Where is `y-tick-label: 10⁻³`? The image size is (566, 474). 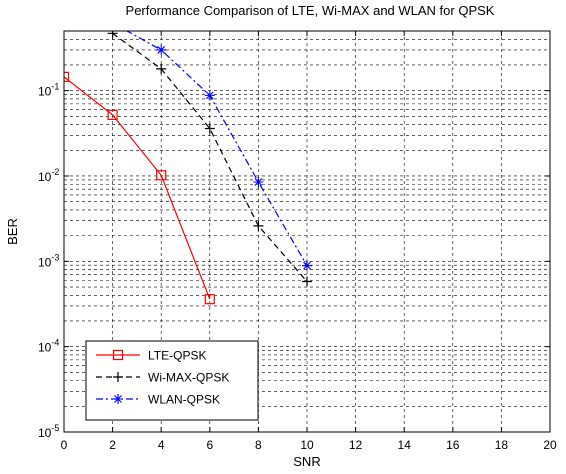
y-tick-label: 10⁻³ is located at coordinates (48, 260).